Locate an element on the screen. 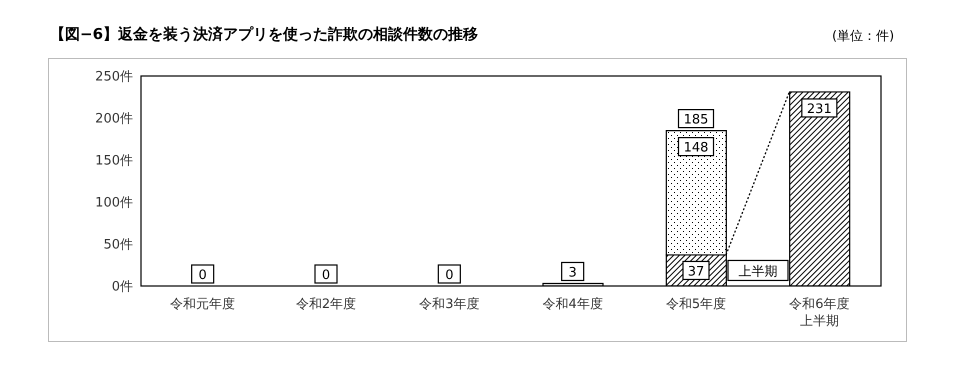 The image size is (961, 377). total-label: 185 is located at coordinates (696, 120).